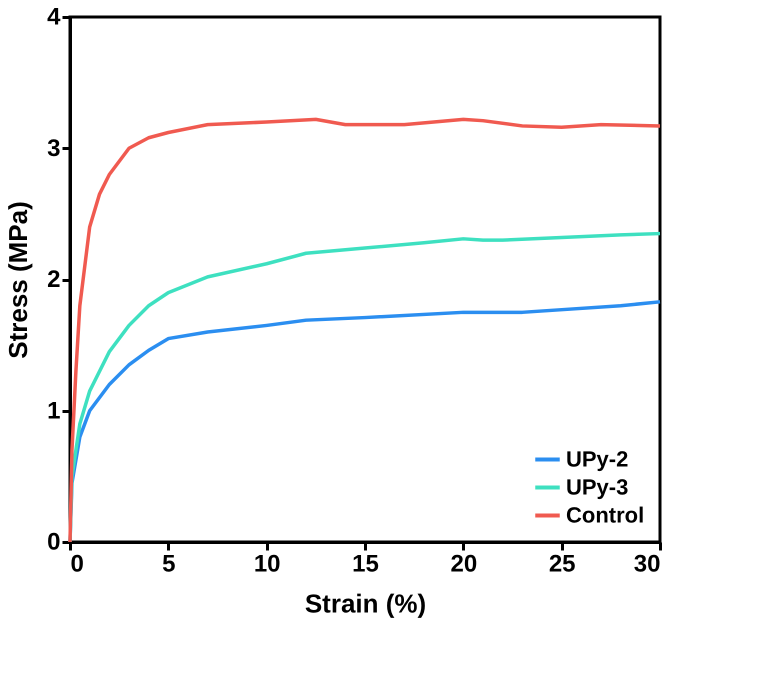  I want to click on y-tick-label: 3, so click(53, 148).